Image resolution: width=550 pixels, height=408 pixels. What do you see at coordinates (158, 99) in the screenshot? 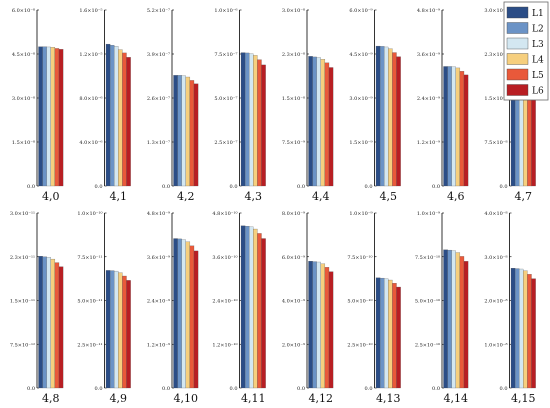
I see `y-tick-label: 2.6×10⁻⁷` at bounding box center [158, 99].